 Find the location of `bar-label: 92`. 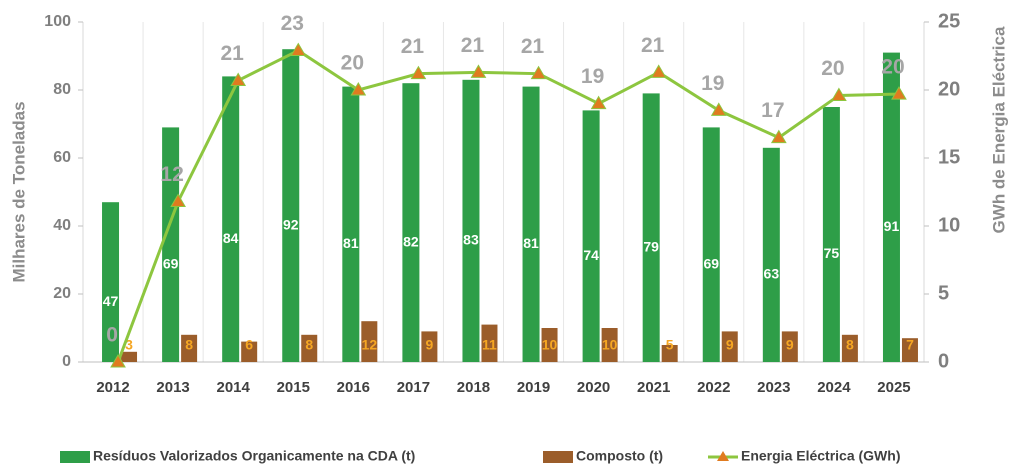

bar-label: 92 is located at coordinates (291, 224).